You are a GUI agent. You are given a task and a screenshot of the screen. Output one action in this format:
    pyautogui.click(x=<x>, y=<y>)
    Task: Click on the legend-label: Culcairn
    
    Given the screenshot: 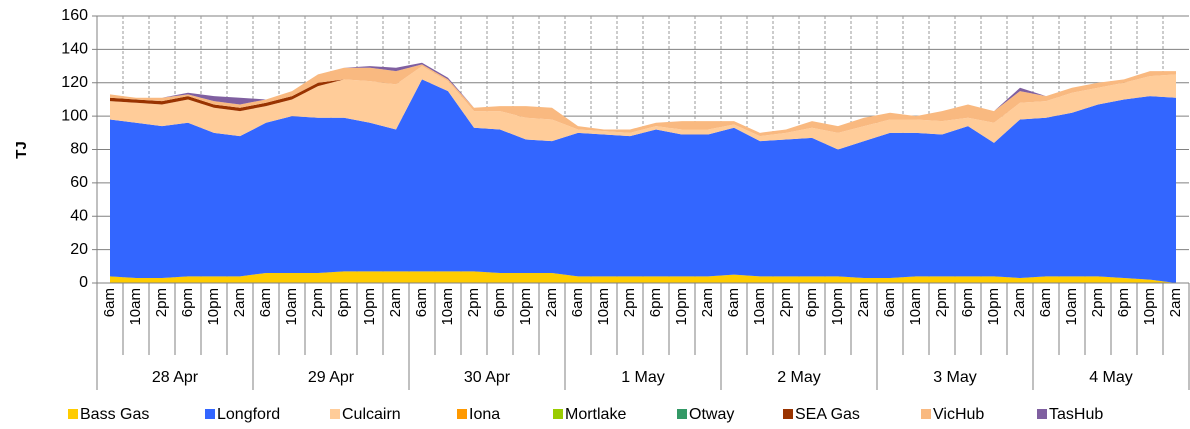 What is the action you would take?
    pyautogui.click(x=371, y=414)
    